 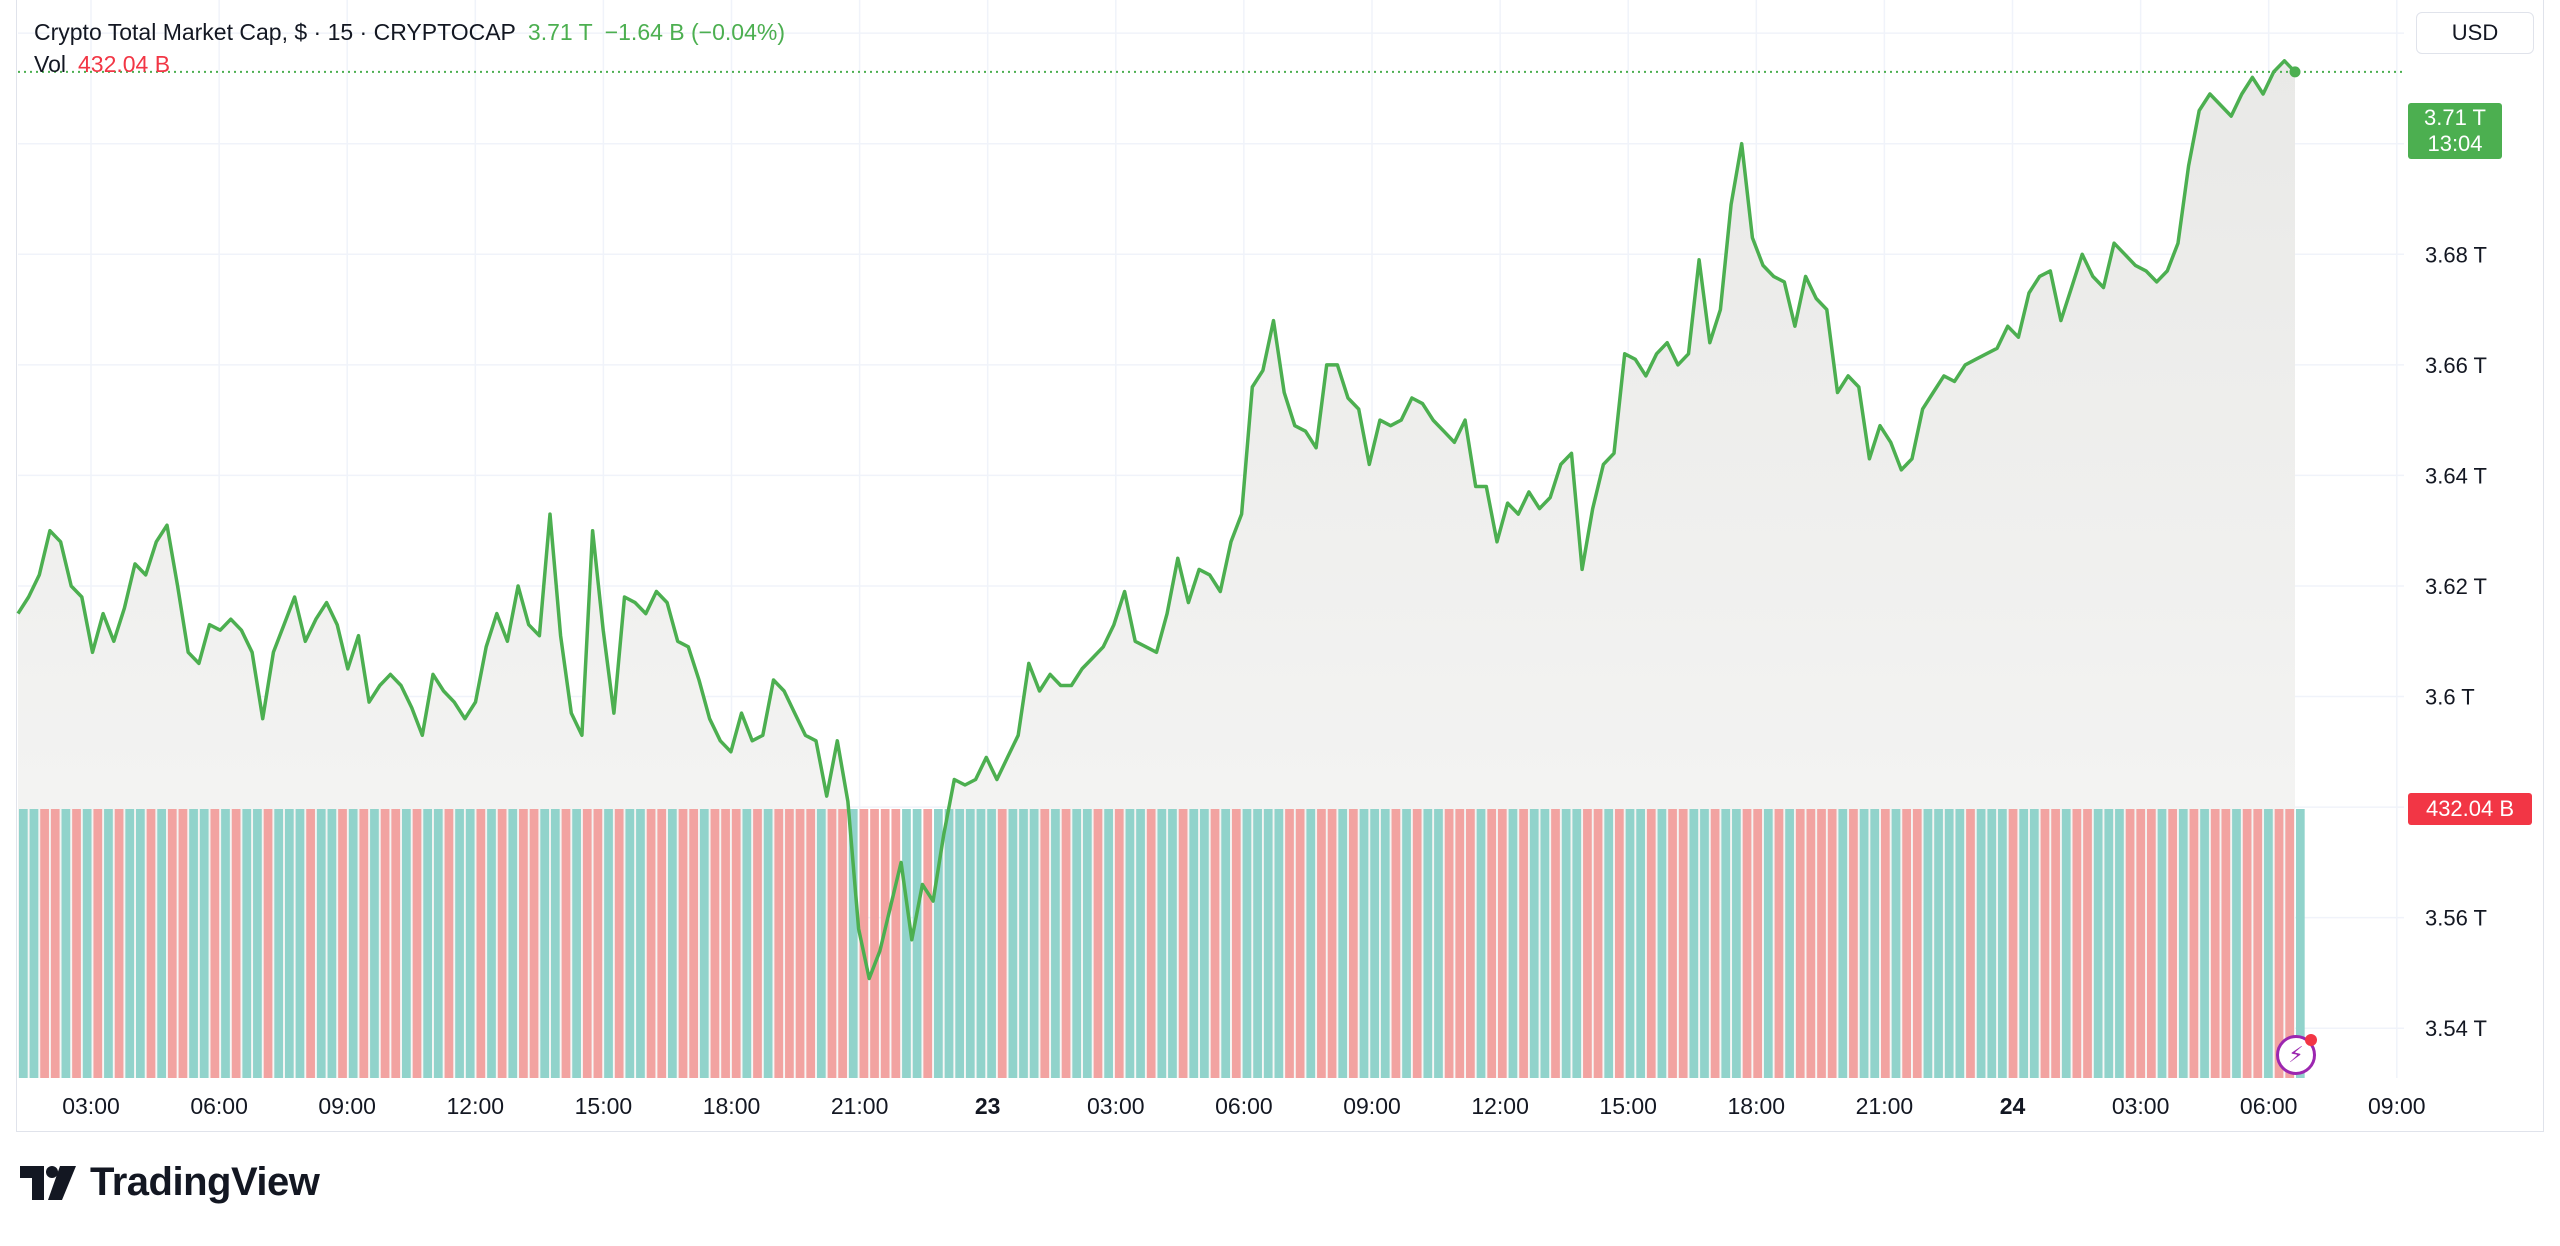 What do you see at coordinates (1372, 1106) in the screenshot?
I see `x-tick-label: 09:00` at bounding box center [1372, 1106].